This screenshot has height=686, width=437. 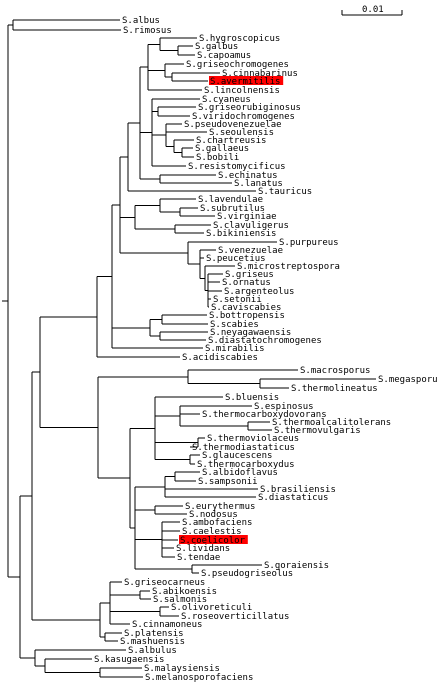 What do you see at coordinates (298, 490) in the screenshot?
I see `leaf-label: S.brasiliensis` at bounding box center [298, 490].